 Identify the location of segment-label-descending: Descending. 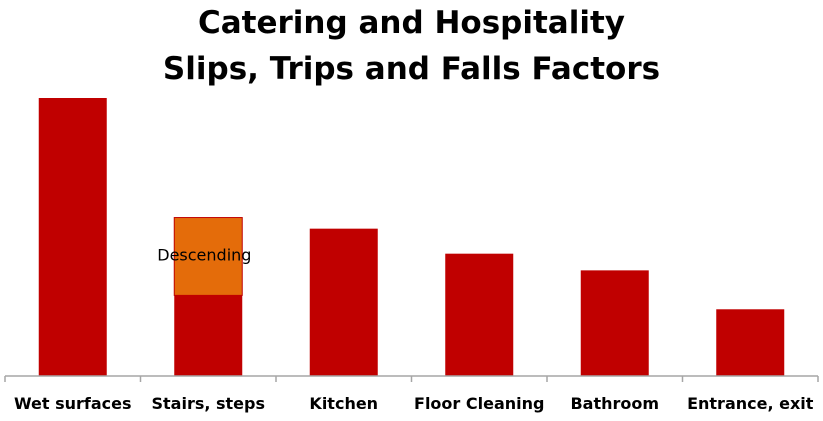
(204, 255).